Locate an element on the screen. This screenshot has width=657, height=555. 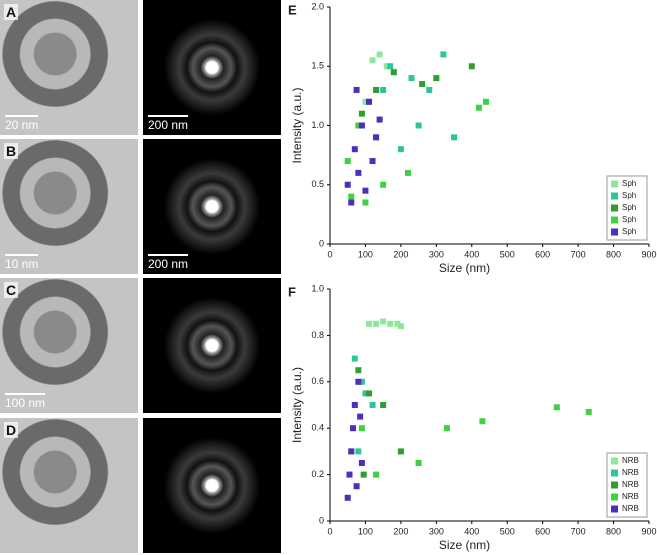
x-axis-label: Size (nm) is located at coordinates (464, 545).